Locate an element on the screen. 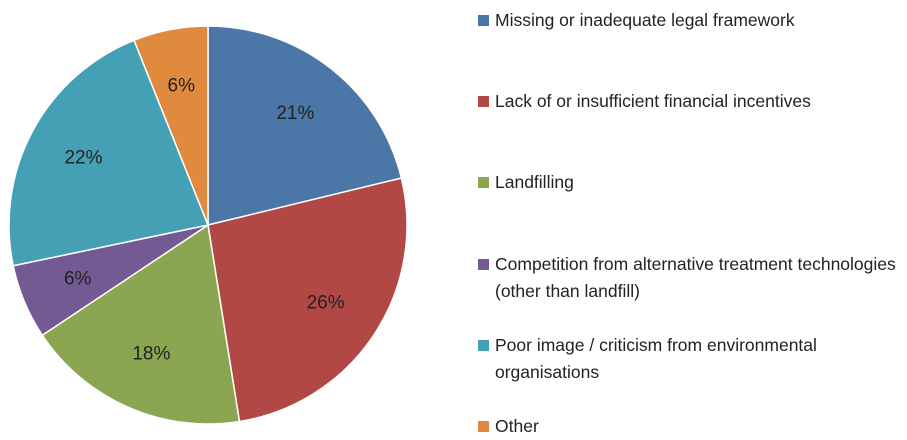  data-label: 18% is located at coordinates (151, 353).